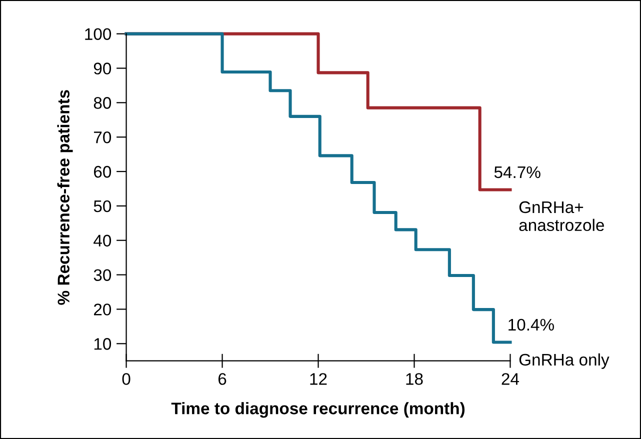  Describe the element at coordinates (98, 34) in the screenshot. I see `y-tick-label: 100` at that location.